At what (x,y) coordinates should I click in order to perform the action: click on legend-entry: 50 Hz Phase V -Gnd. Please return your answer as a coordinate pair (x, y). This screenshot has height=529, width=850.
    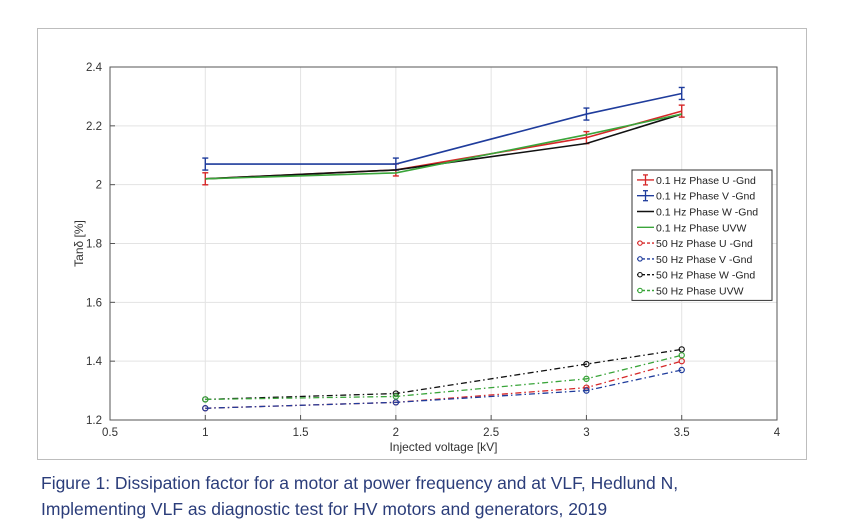
    Looking at the image, I should click on (694, 260).